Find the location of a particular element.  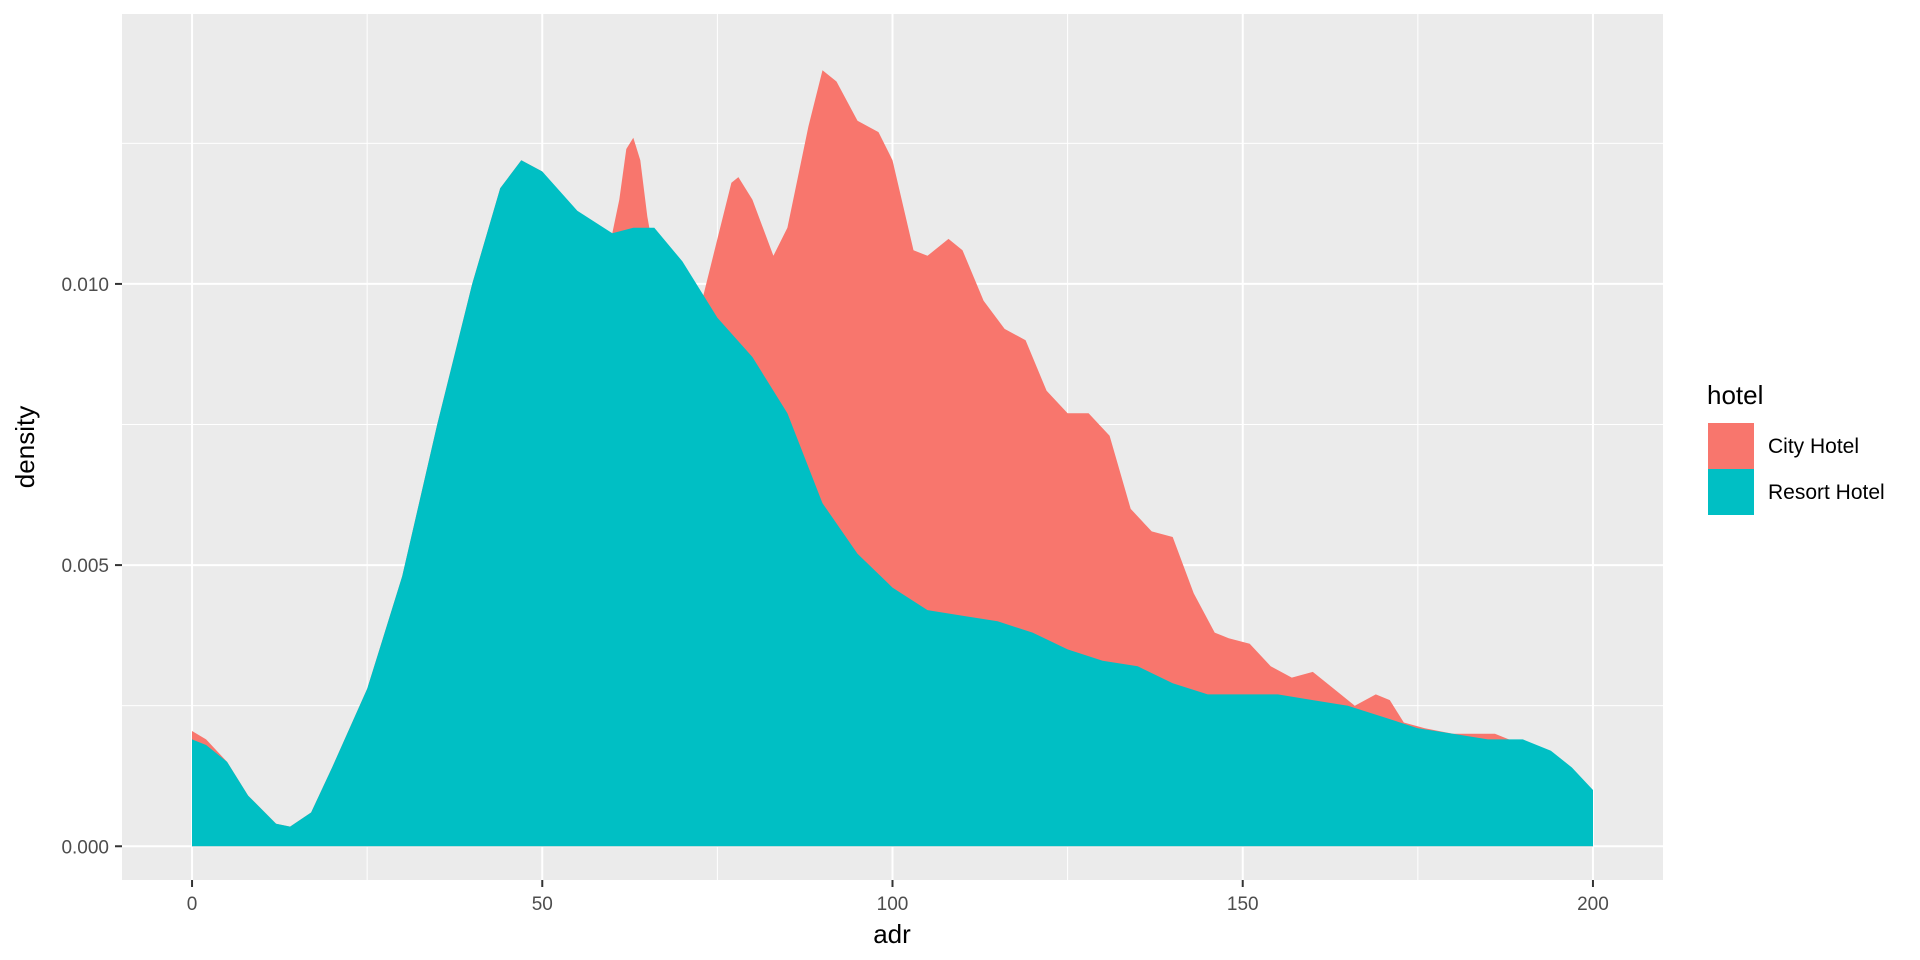

x-tick-label: 200 is located at coordinates (1593, 904).